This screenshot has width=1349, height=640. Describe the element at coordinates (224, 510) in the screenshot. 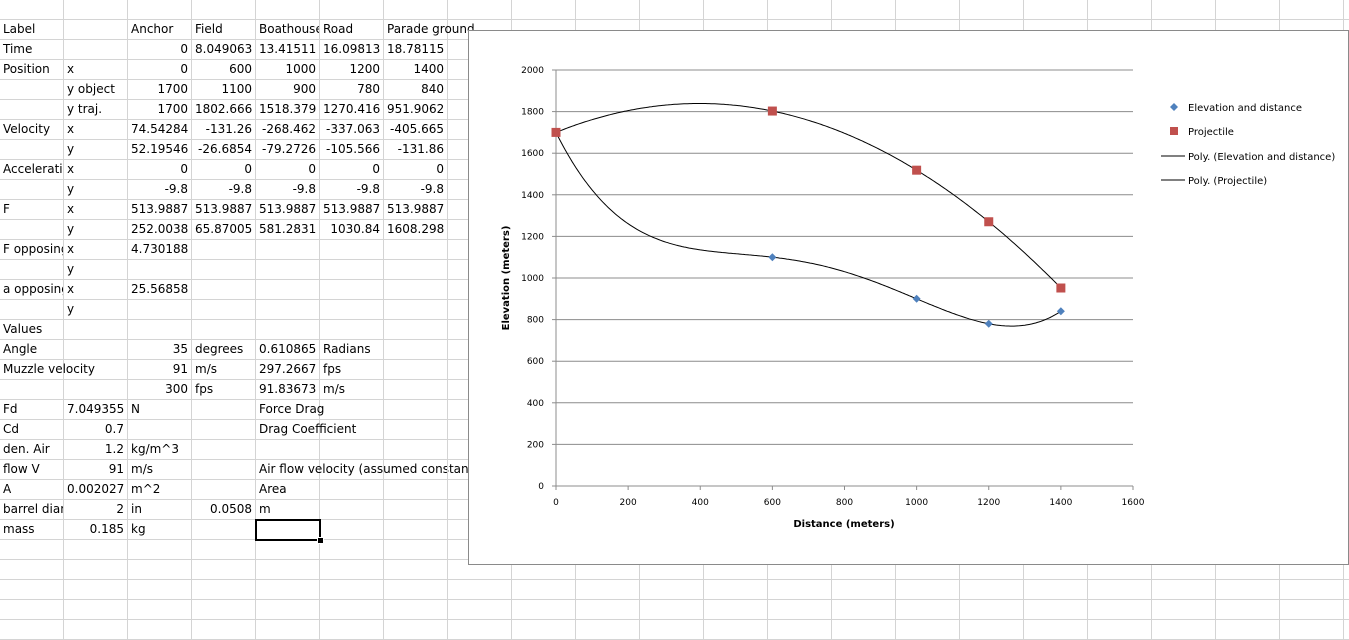

I see `cell: 0.0508` at that location.